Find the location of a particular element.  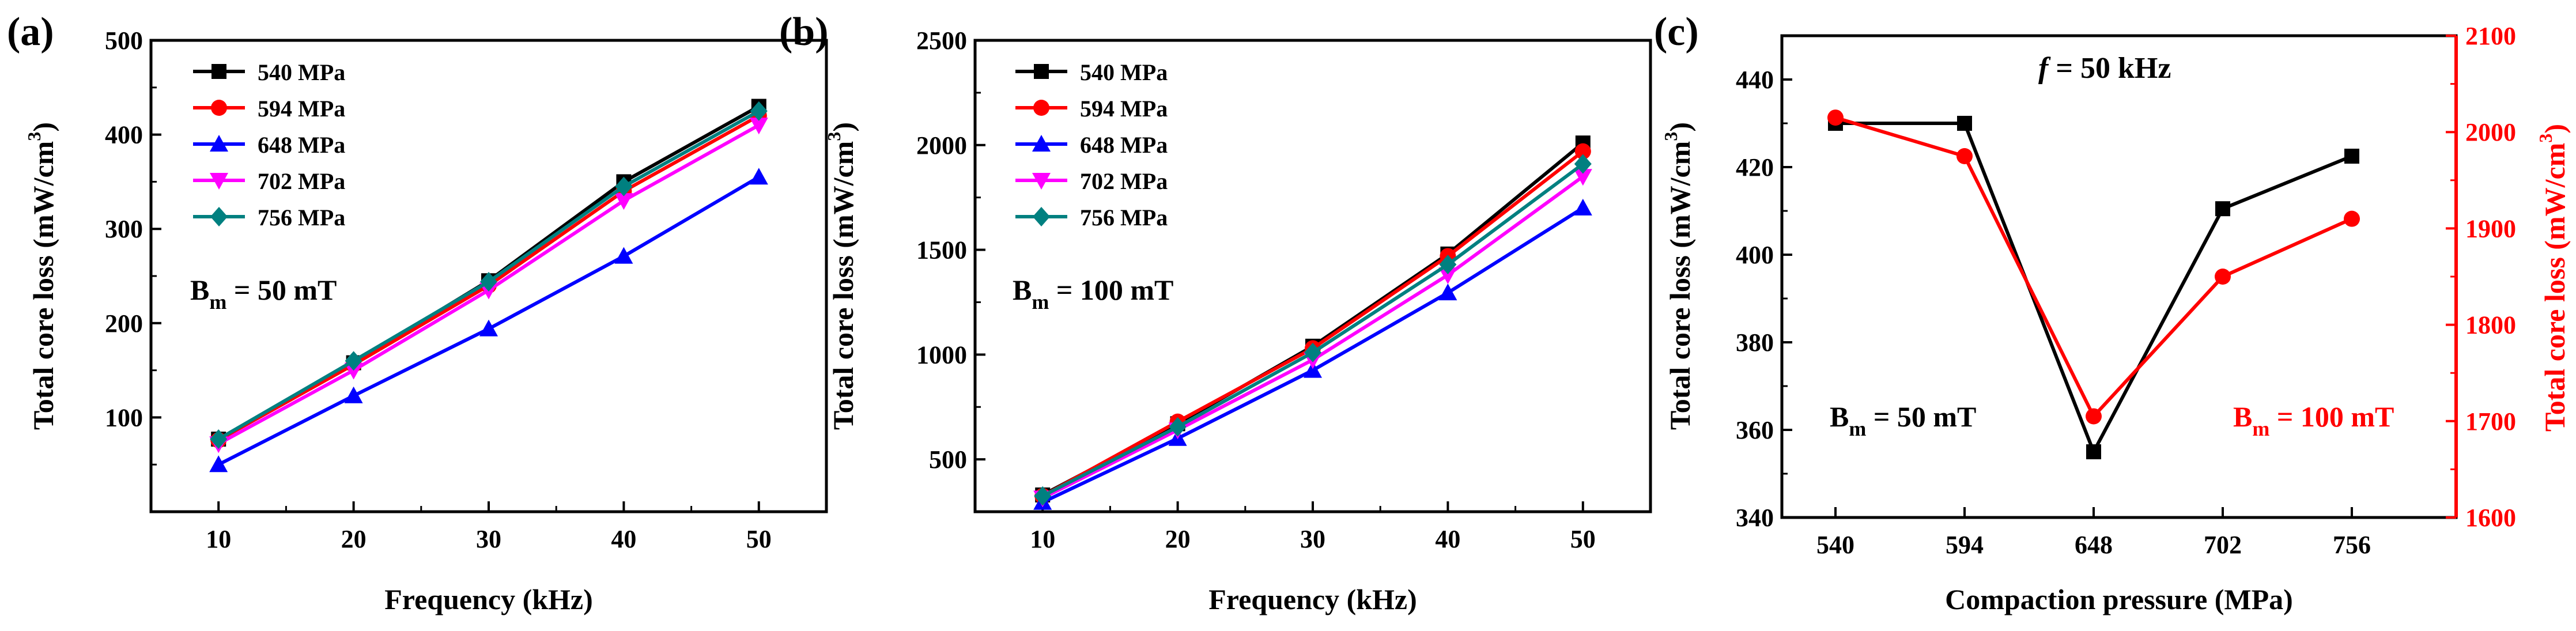

panel-c-right-y-tick-label: 1700 is located at coordinates (2490, 421).